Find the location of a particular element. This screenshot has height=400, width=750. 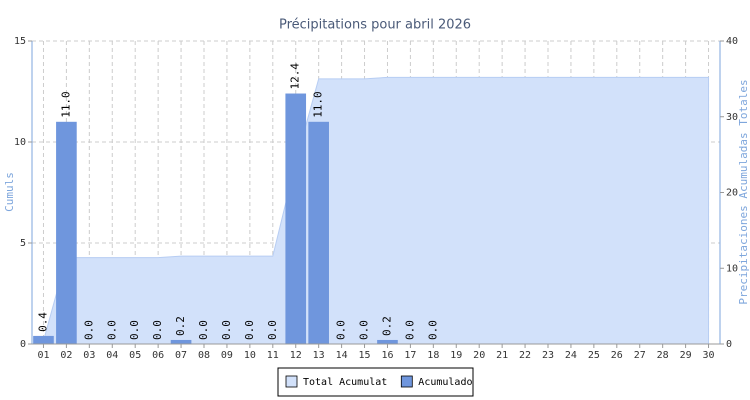

x-tick-label: 23 is located at coordinates (548, 355).